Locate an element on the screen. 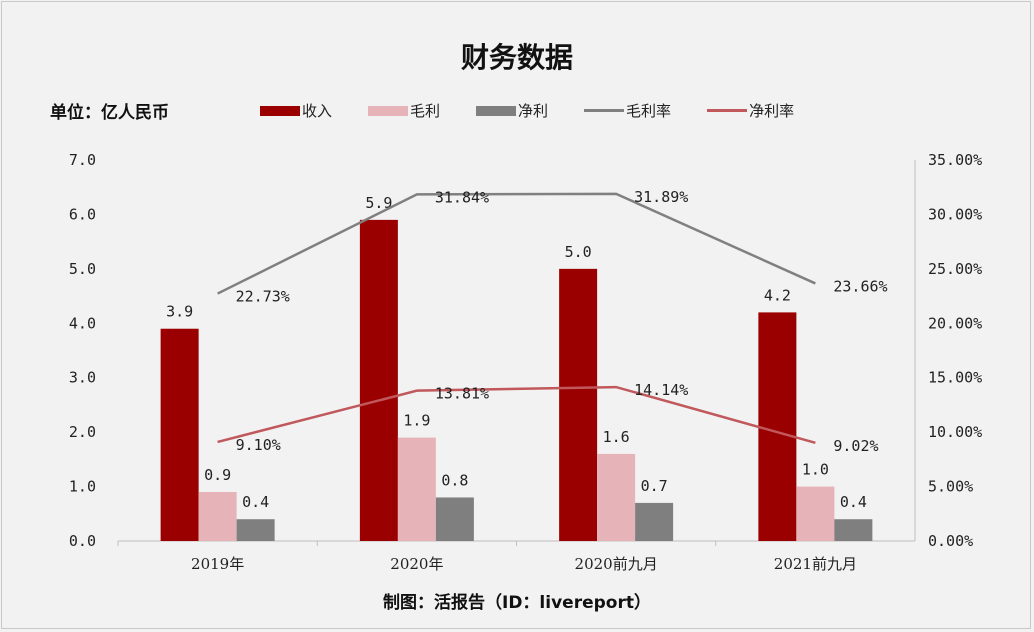  line-data-label: 31.89% is located at coordinates (661, 197).